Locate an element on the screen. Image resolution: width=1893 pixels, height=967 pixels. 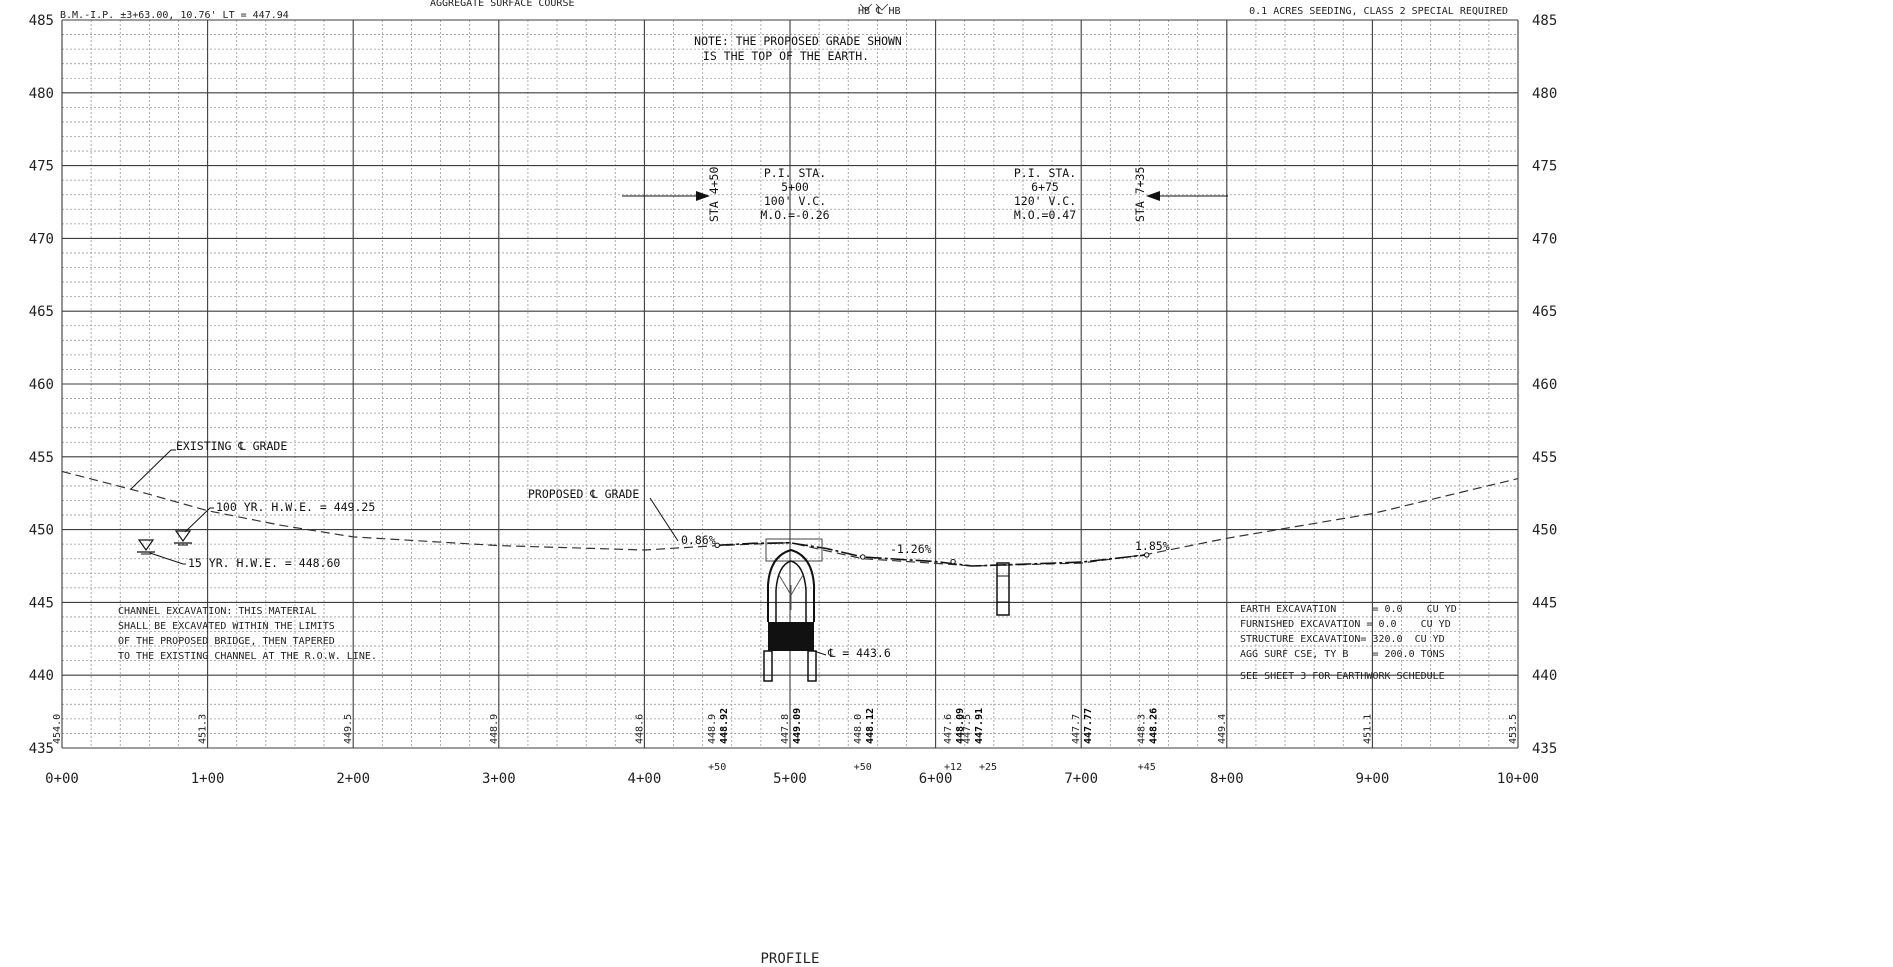
y-tick-label-left: 445 is located at coordinates (41, 603).